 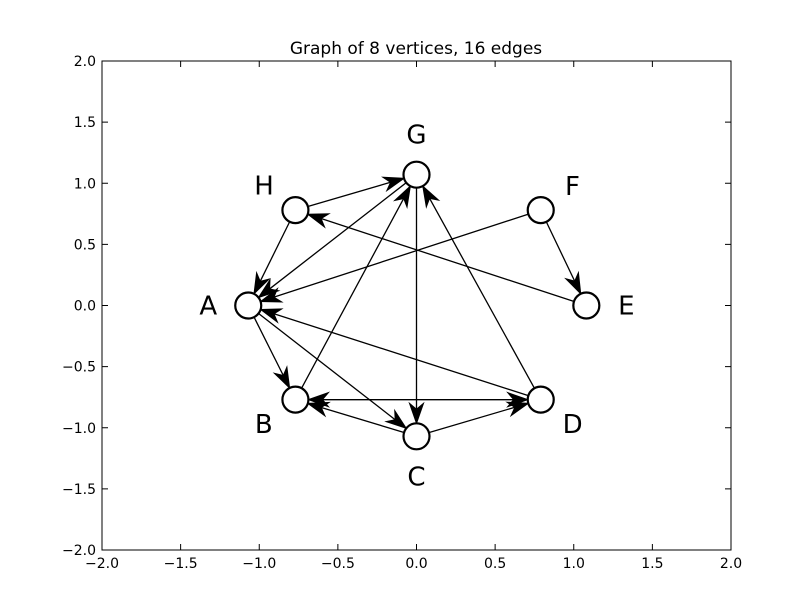 What do you see at coordinates (402, 196) in the screenshot?
I see `arrowhead-B-G` at bounding box center [402, 196].